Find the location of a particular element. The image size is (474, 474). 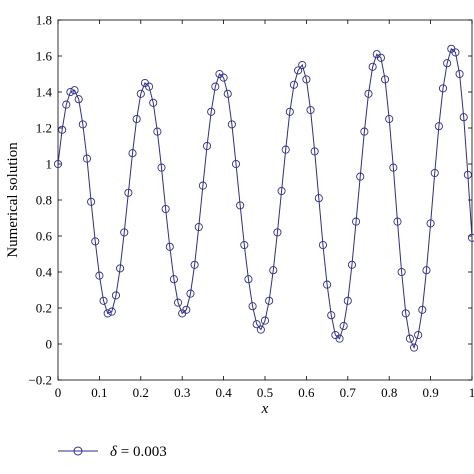

y-tick-label: 1.6 is located at coordinates (44, 56).